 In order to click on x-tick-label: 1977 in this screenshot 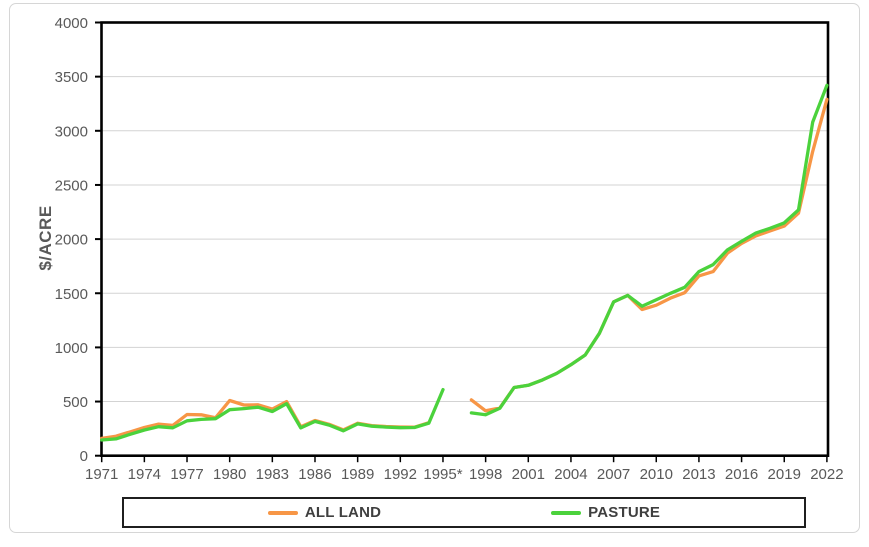, I will do `click(186, 474)`.